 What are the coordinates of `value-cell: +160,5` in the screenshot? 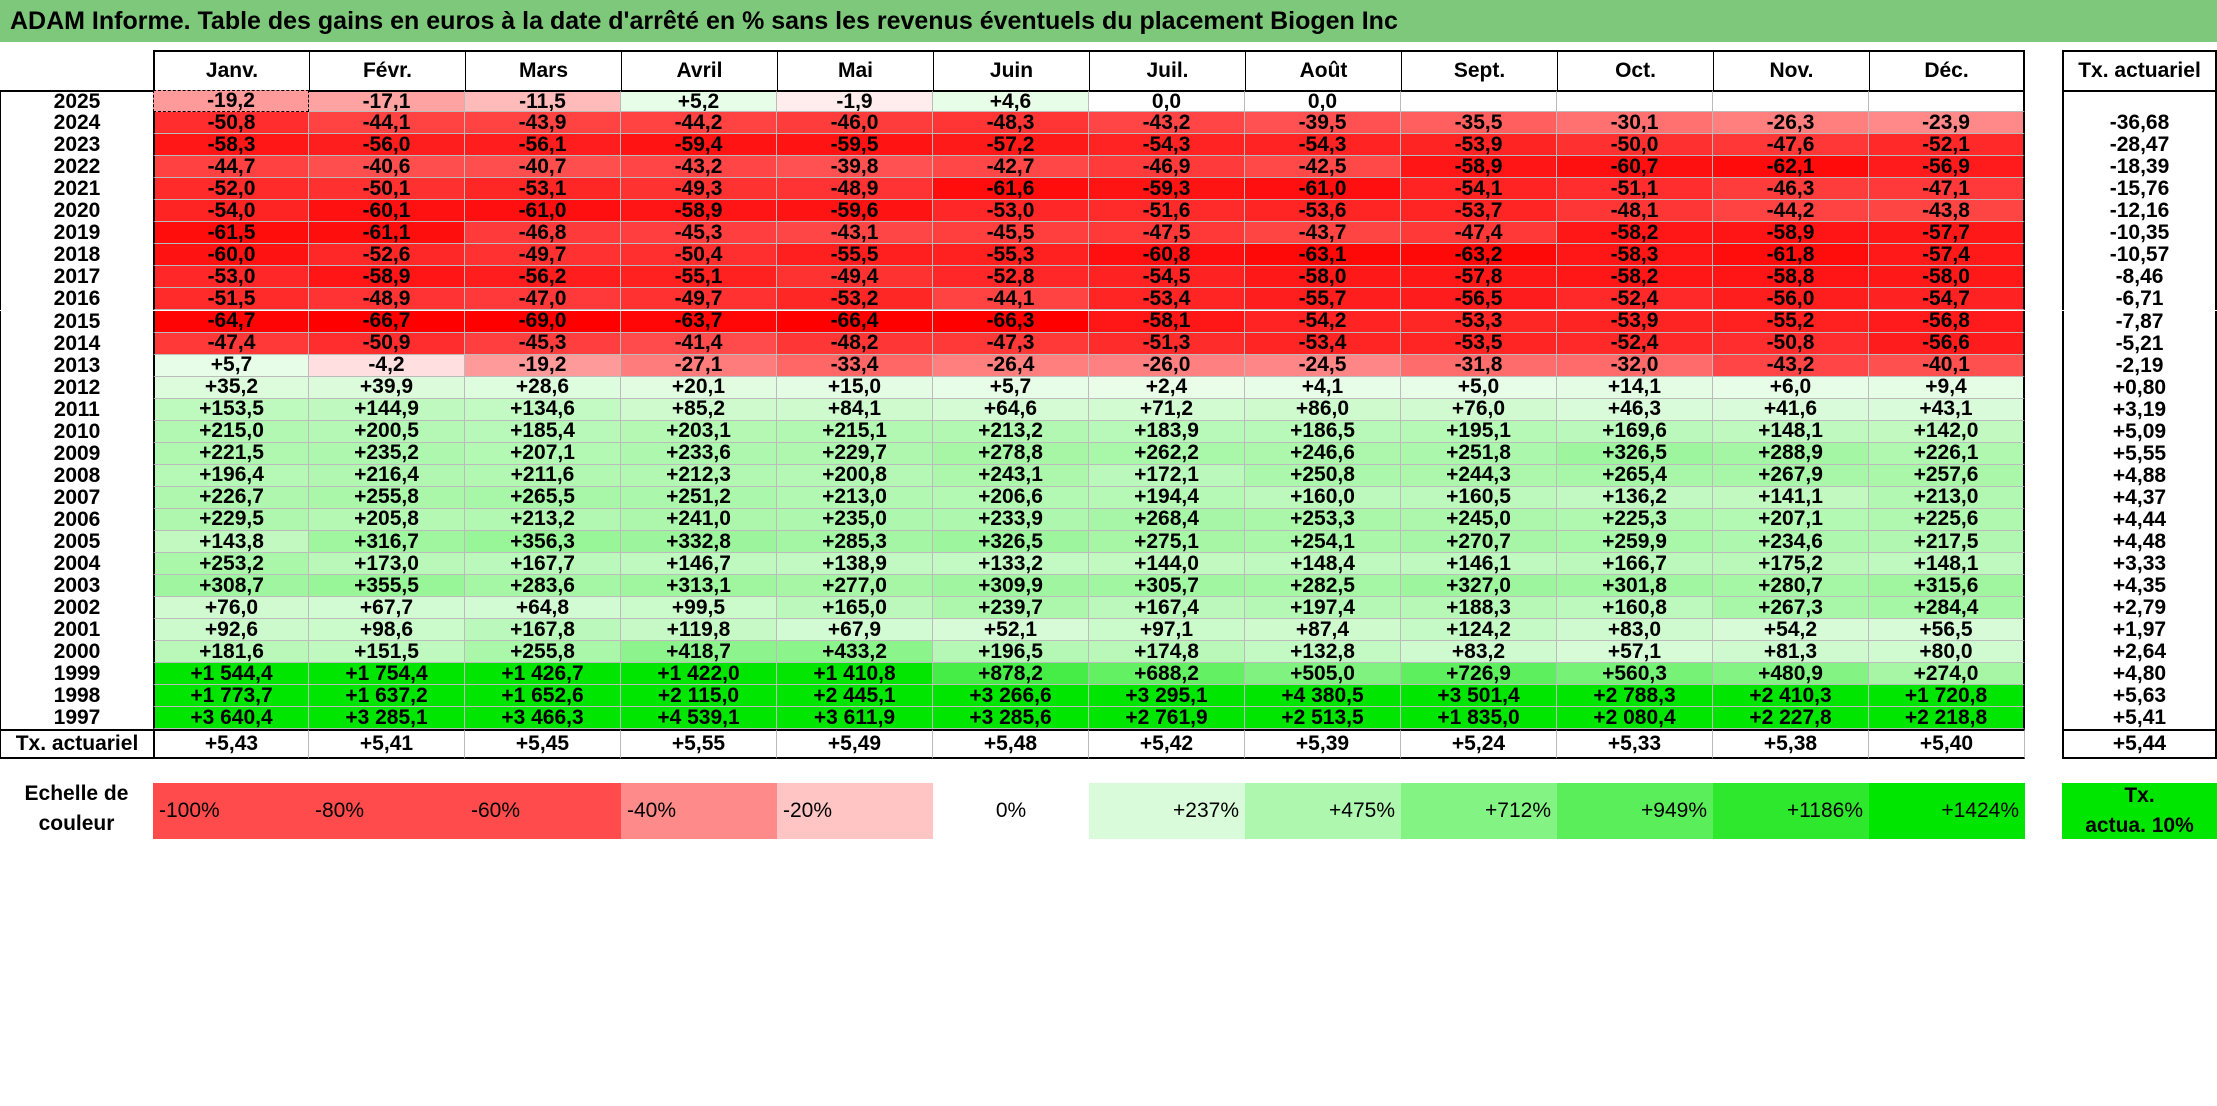 It's located at (1479, 497).